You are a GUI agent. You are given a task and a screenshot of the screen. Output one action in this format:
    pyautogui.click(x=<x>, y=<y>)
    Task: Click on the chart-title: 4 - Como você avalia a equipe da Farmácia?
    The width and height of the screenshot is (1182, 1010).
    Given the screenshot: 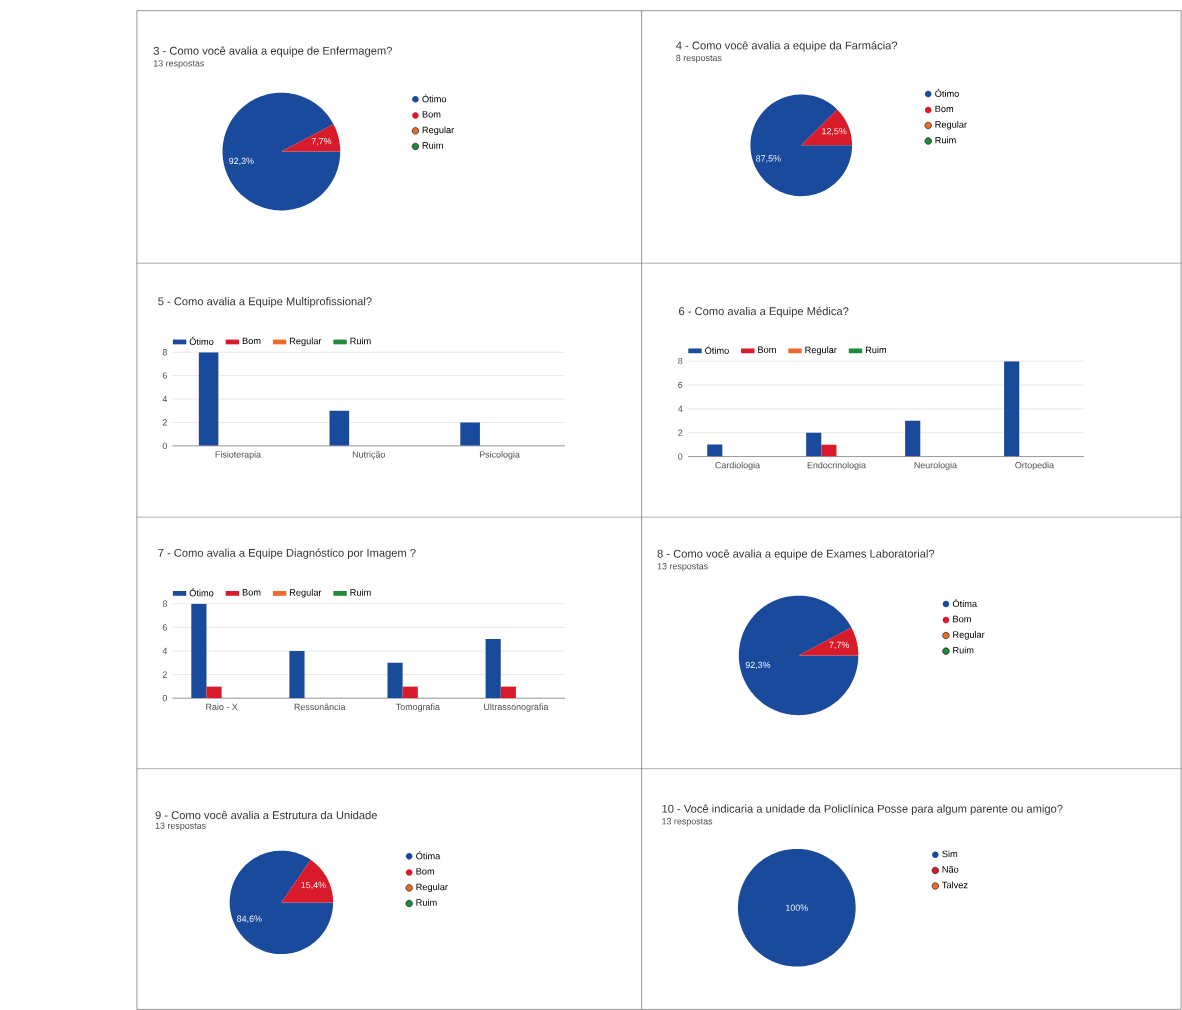 What is the action you would take?
    pyautogui.click(x=787, y=46)
    